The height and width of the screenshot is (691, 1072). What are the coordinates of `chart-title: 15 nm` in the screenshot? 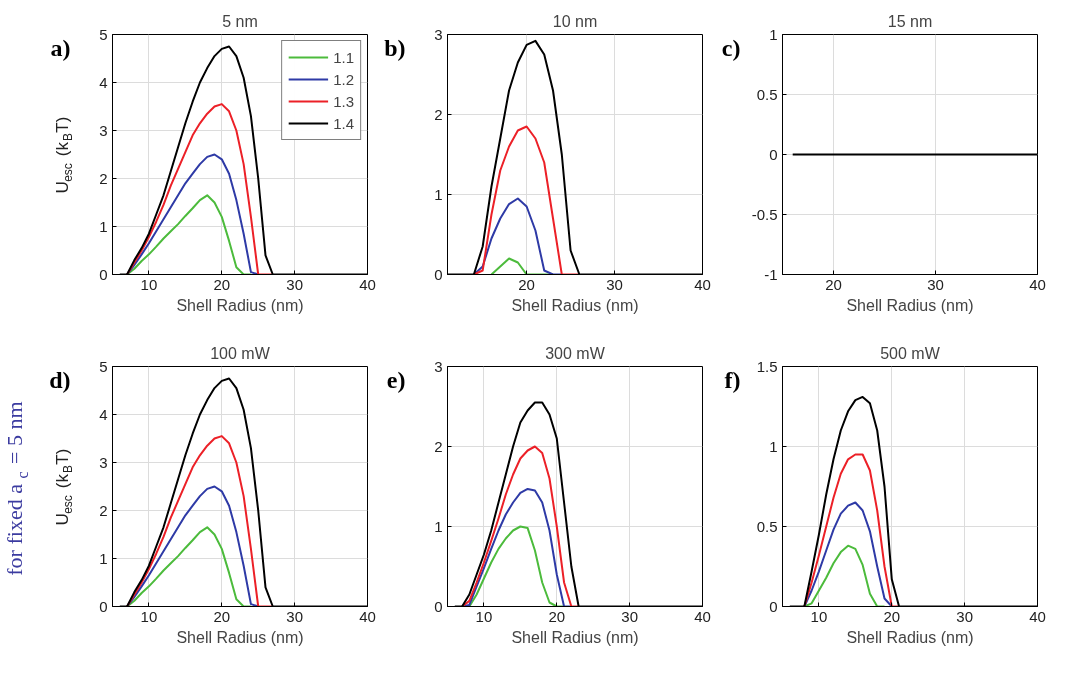 It's located at (910, 21).